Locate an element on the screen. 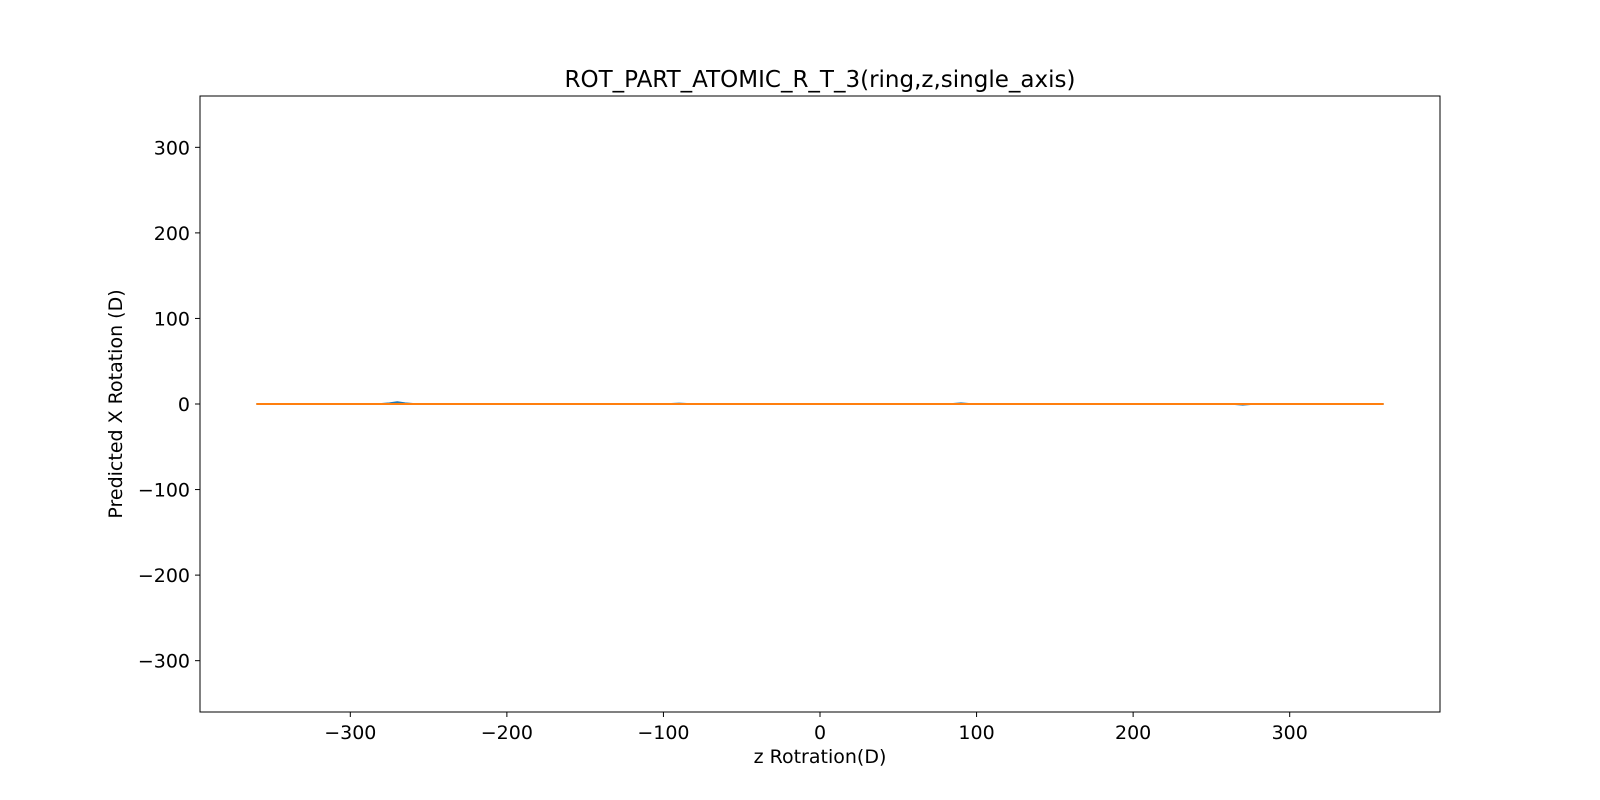  x-tick-label: −200 is located at coordinates (507, 733).